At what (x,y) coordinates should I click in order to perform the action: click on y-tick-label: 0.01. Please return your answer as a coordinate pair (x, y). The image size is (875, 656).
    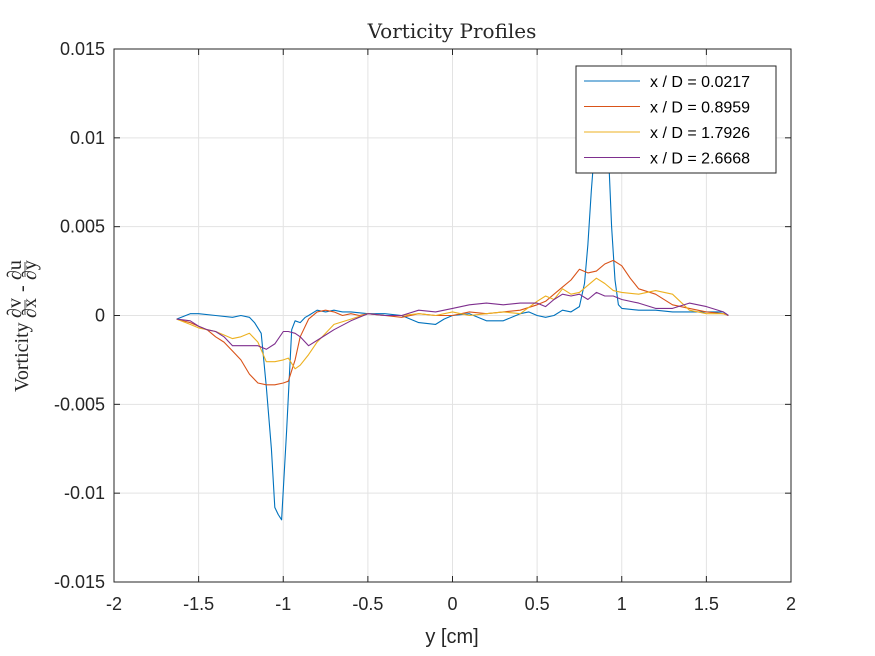
    Looking at the image, I should click on (87, 138).